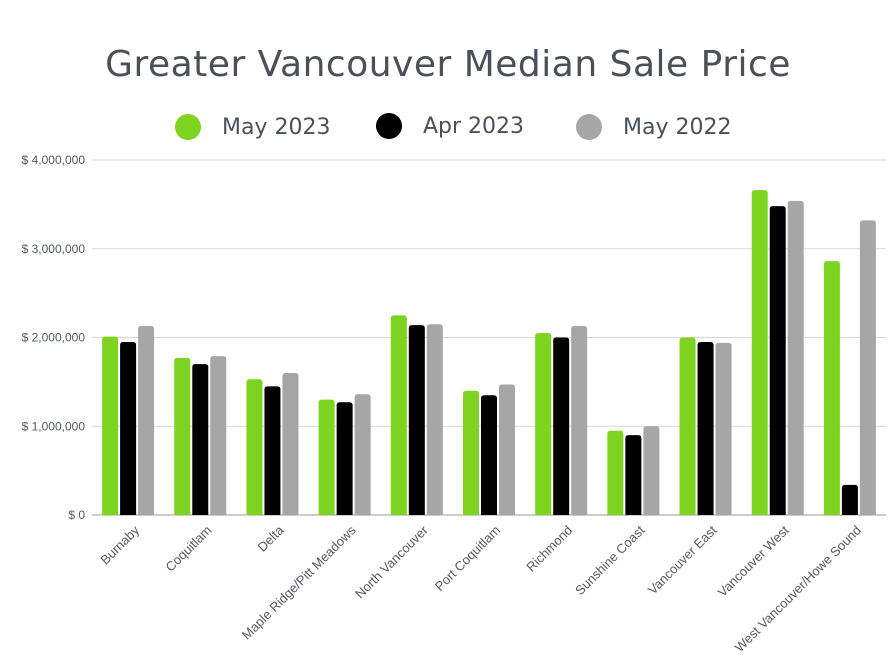 The image size is (896, 672). What do you see at coordinates (759, 353) in the screenshot?
I see `bar-vancouver-west-may-2023` at bounding box center [759, 353].